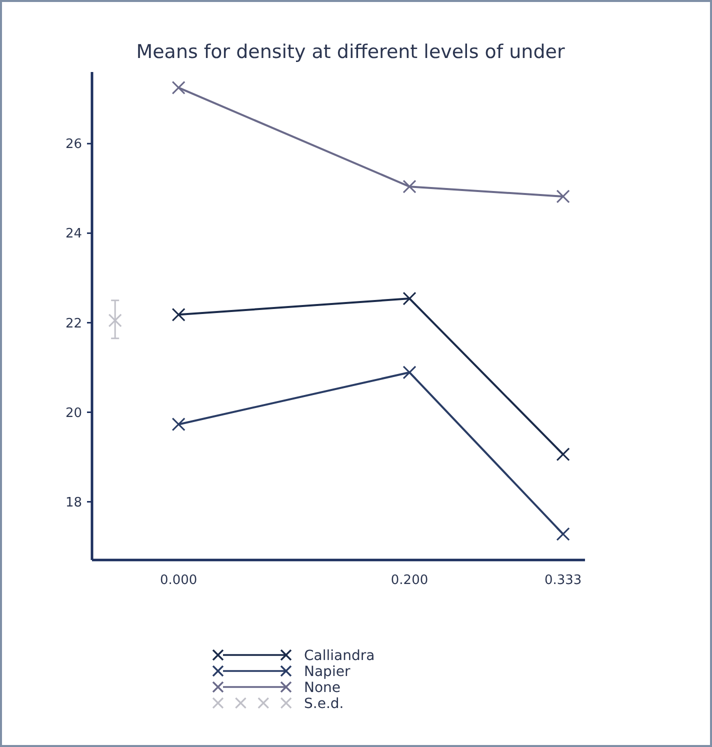 This screenshot has height=747, width=712. What do you see at coordinates (324, 704) in the screenshot?
I see `legend-label: S.e.d.` at bounding box center [324, 704].